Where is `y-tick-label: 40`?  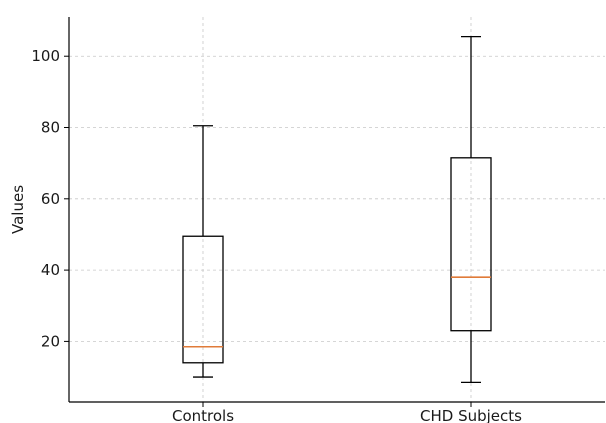
y-tick-label: 40 is located at coordinates (50, 270).